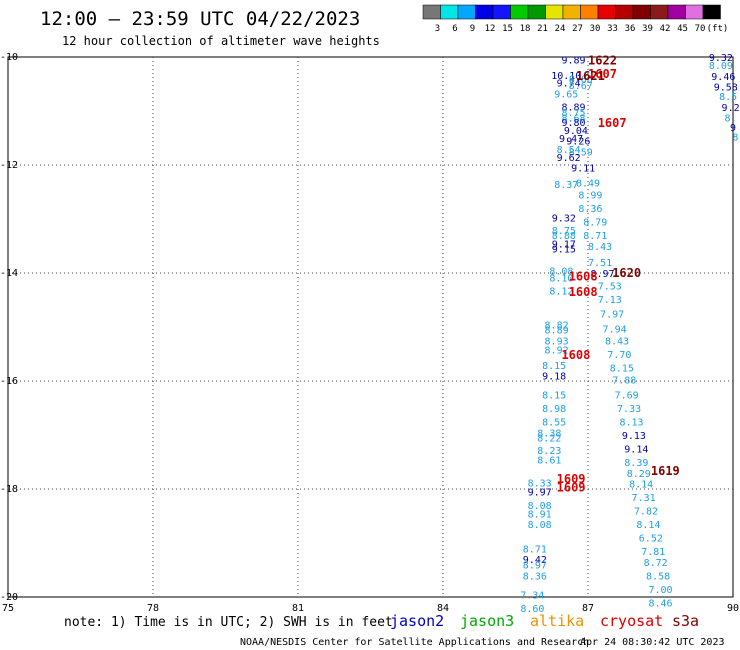 The height and width of the screenshot is (650, 740). What do you see at coordinates (9, 381) in the screenshot?
I see `y-tick-label: -16` at bounding box center [9, 381].